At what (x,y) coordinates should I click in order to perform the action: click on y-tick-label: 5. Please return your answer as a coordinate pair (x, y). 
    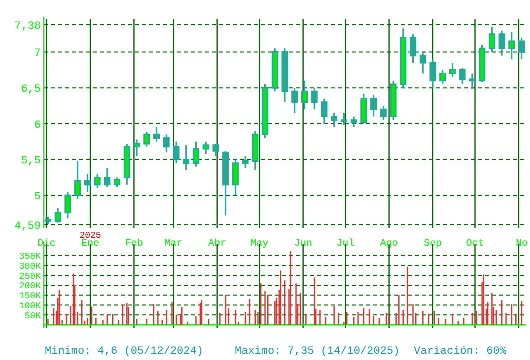
    Looking at the image, I should click on (37, 197).